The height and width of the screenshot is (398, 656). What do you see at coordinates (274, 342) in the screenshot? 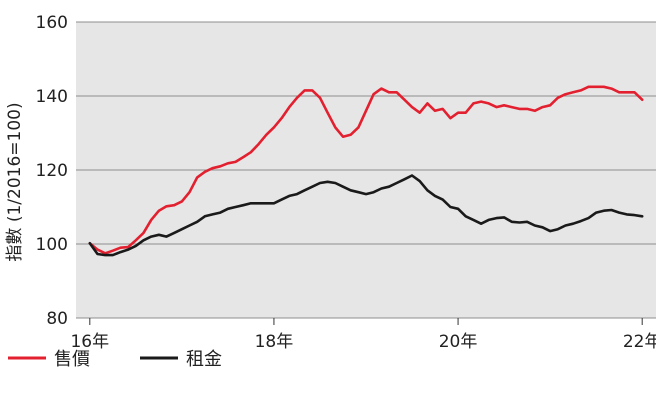
I see `x-tick-label: 18年` at bounding box center [274, 342].